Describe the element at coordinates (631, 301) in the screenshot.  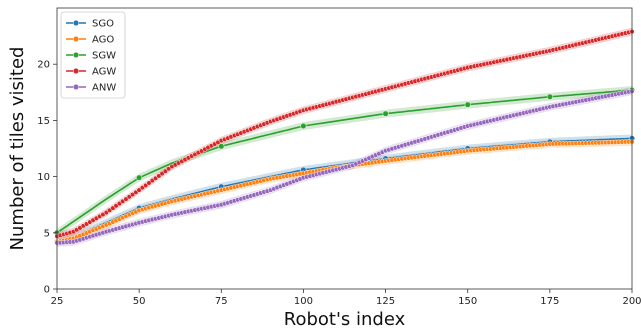
I see `x-tick-label: 200` at that location.